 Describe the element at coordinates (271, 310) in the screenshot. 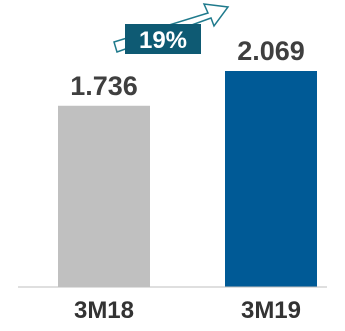

I see `x-tick-label-3M19: 3M19` at that location.